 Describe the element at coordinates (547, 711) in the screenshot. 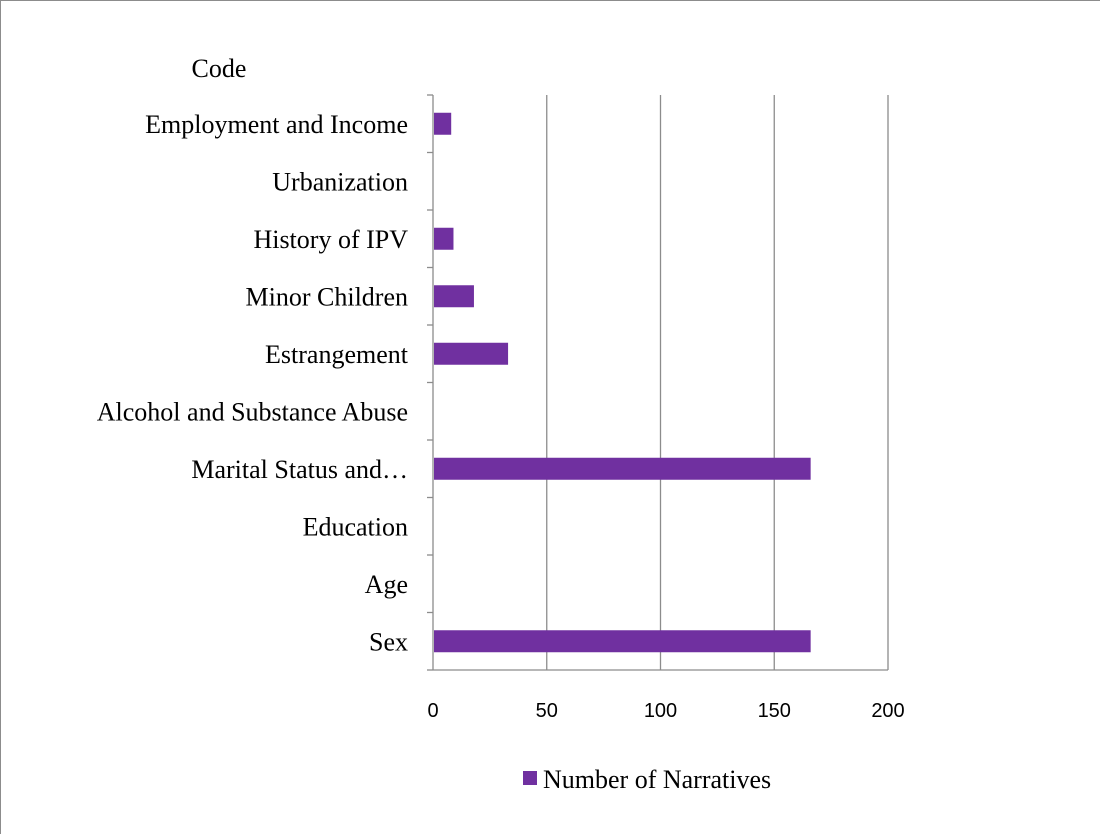

I see `x-tick-label-50: 50` at that location.